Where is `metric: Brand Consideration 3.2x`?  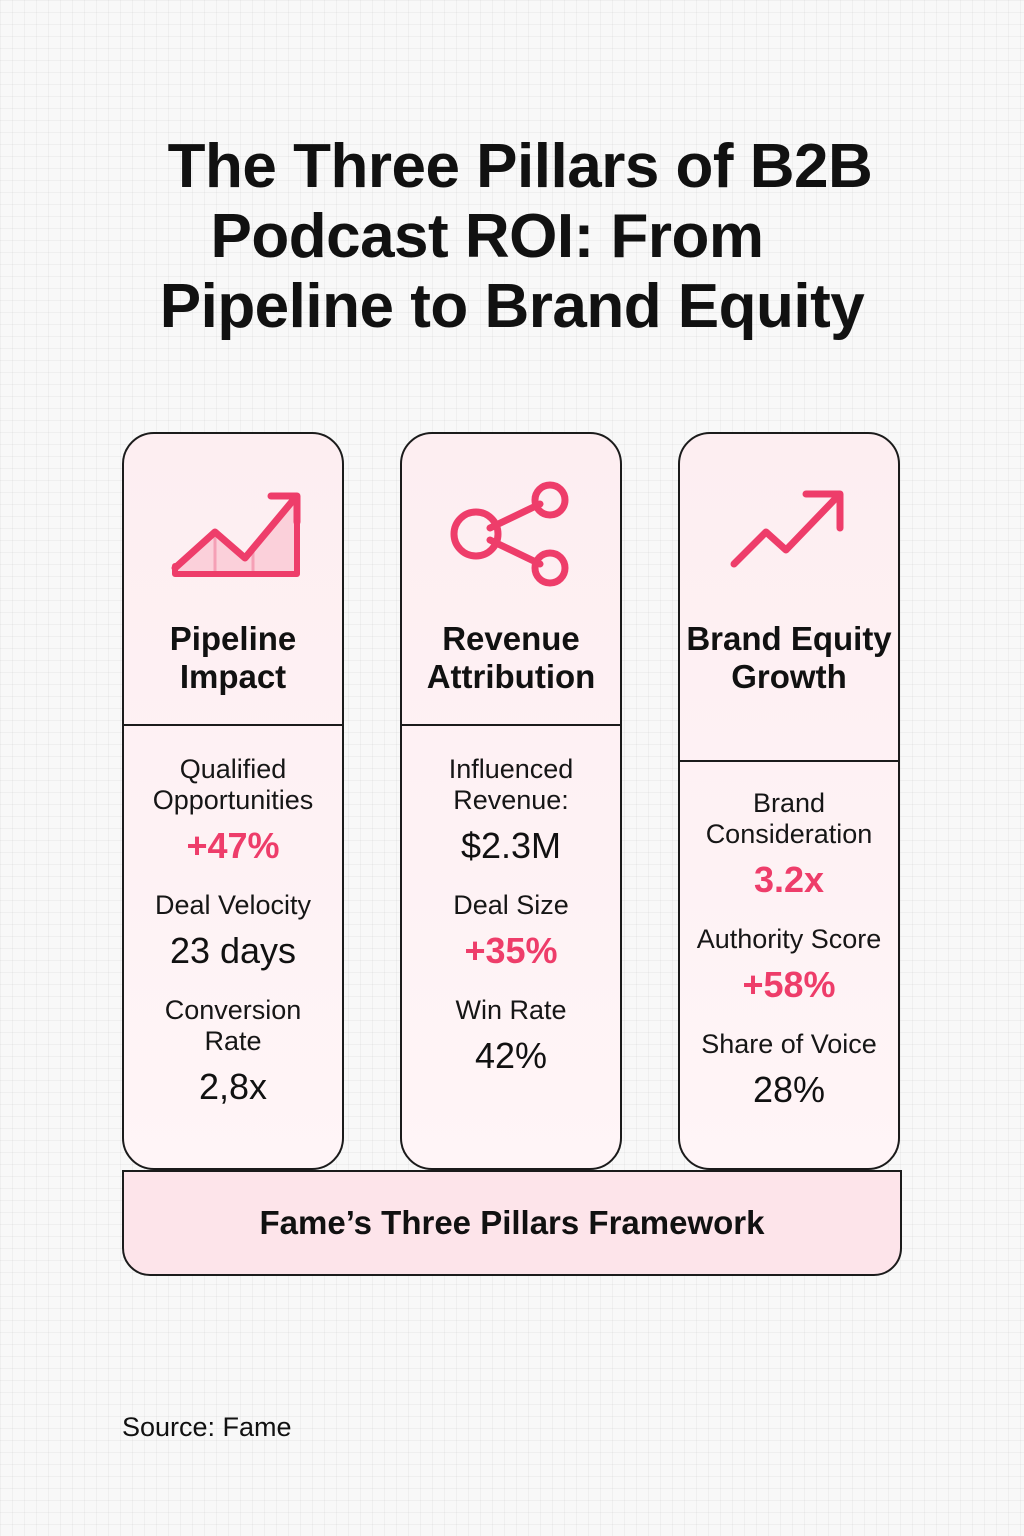
metric: Brand Consideration 3.2x is located at coordinates (789, 845).